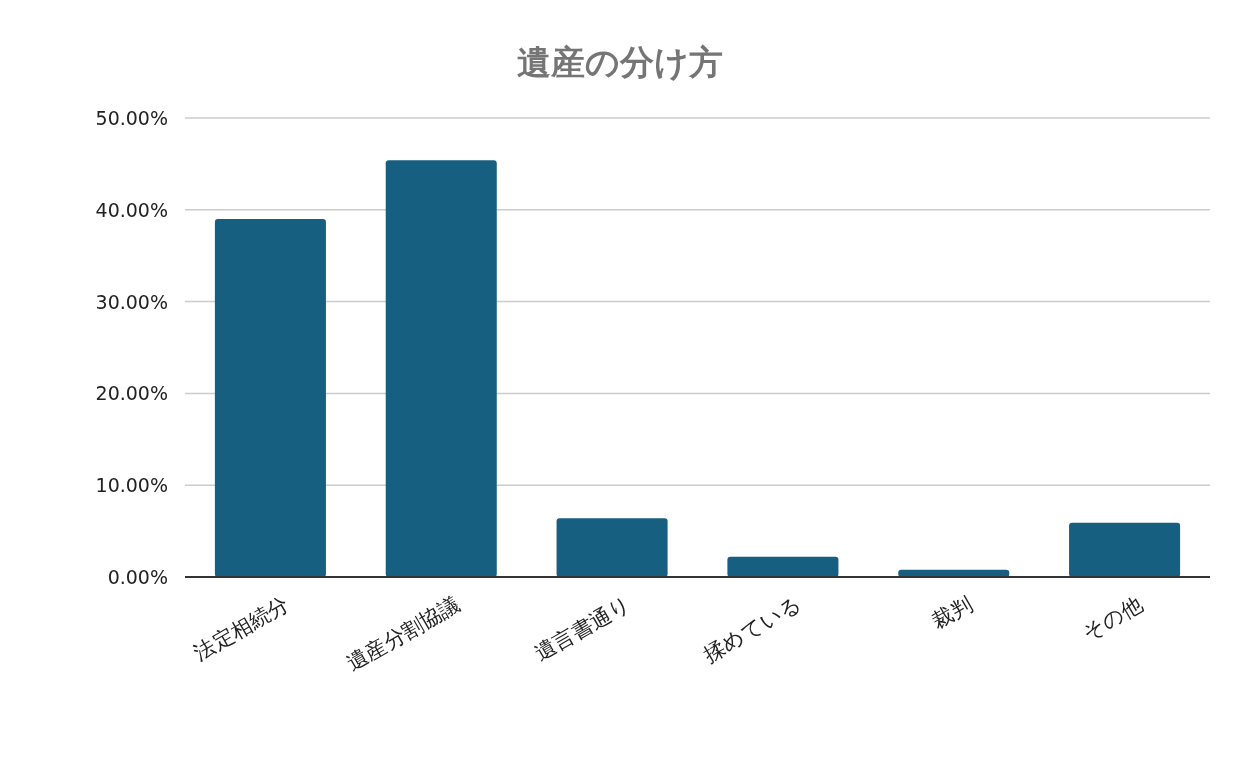 The image size is (1250, 773). Describe the element at coordinates (952, 612) in the screenshot. I see `x-tick-label: 裁判` at that location.